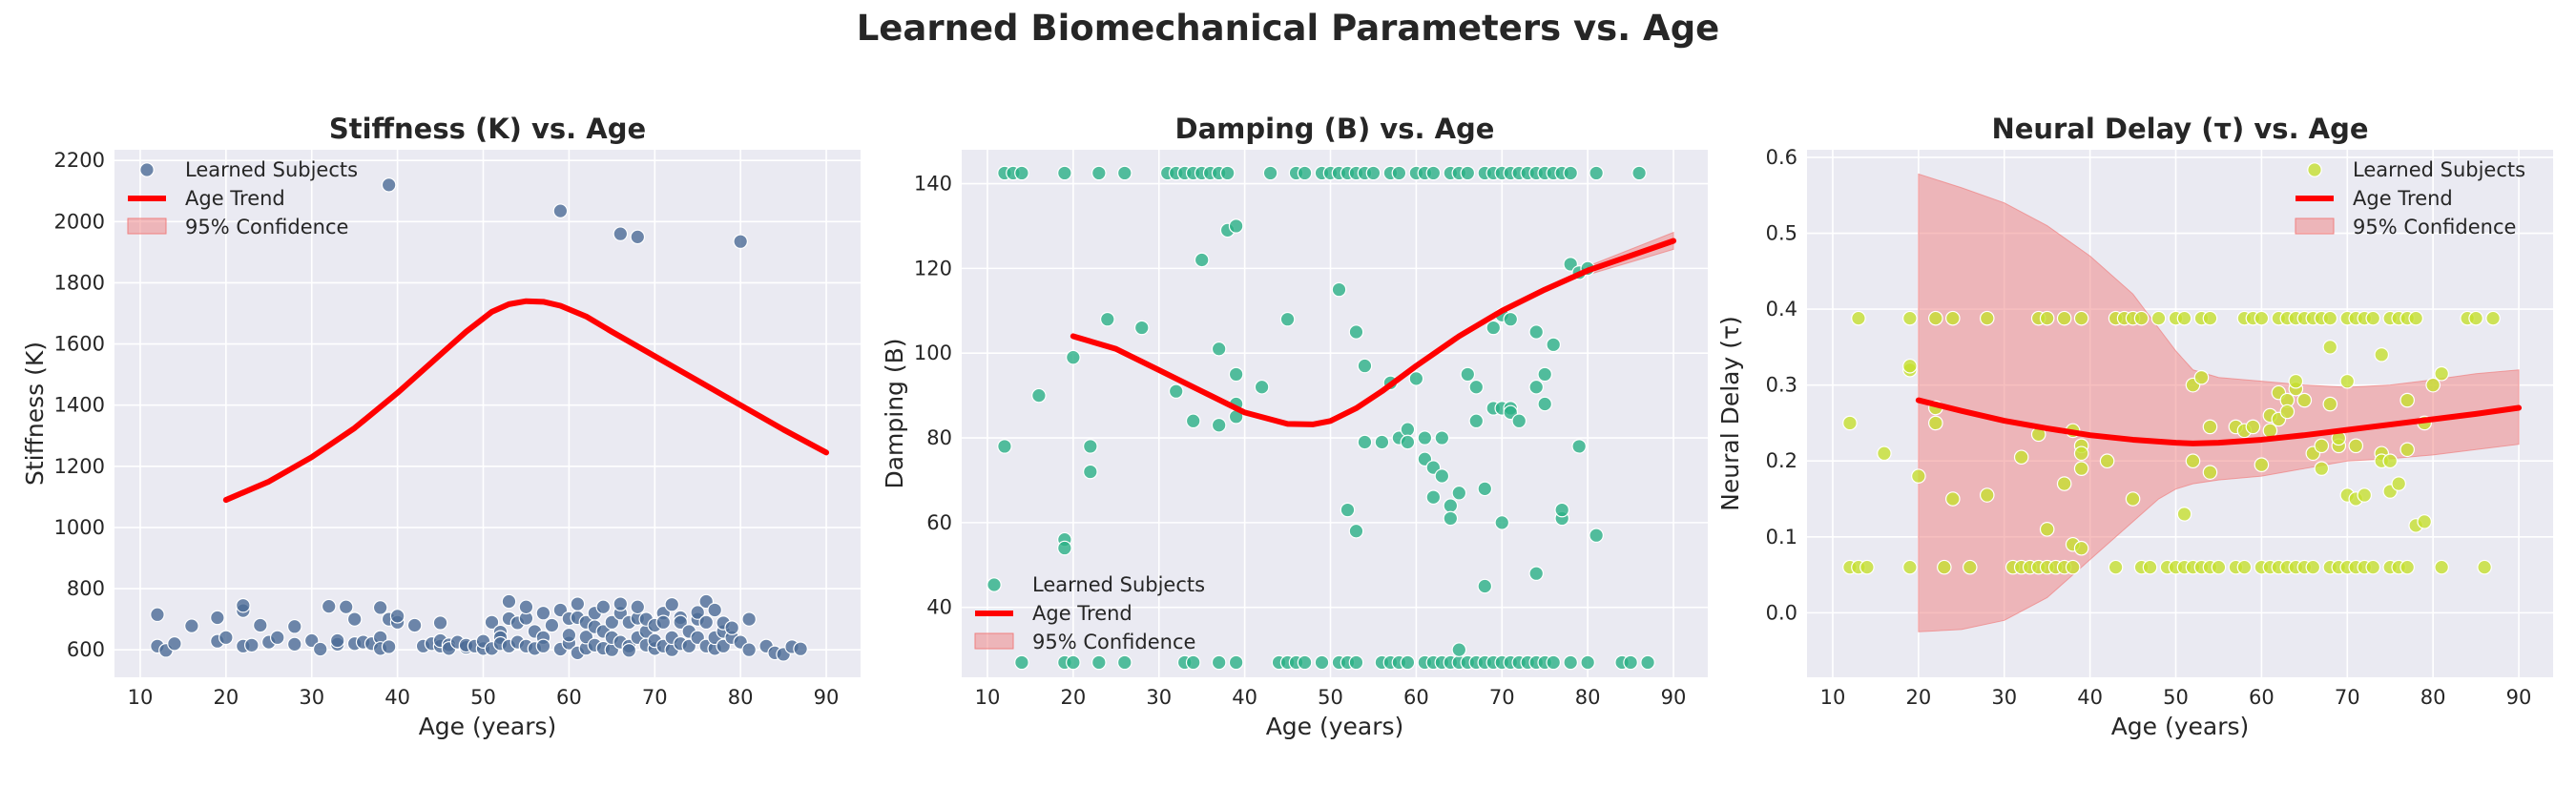  Describe the element at coordinates (35, 414) in the screenshot. I see `y-axis-label: Stiffness (K)` at that location.